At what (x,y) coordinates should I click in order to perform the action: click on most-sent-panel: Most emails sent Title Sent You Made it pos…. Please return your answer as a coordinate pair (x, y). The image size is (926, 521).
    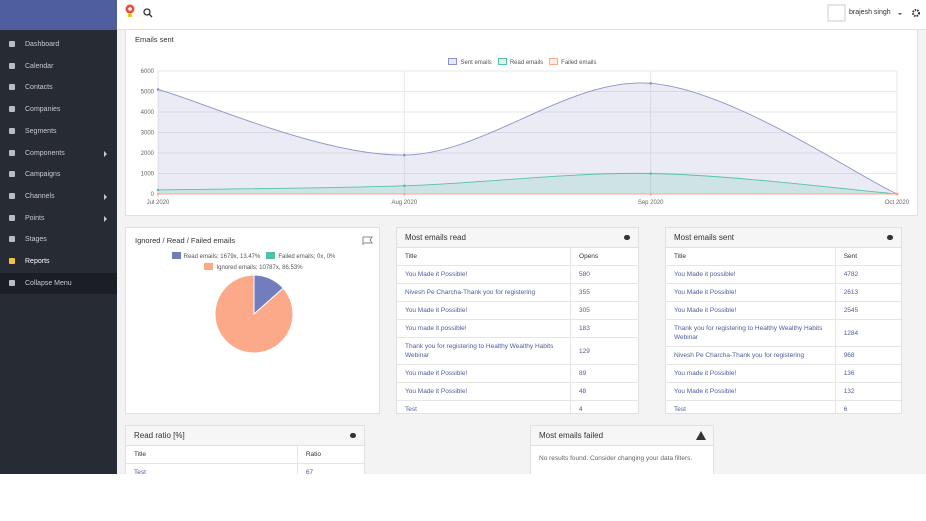
    Looking at the image, I should click on (783, 320).